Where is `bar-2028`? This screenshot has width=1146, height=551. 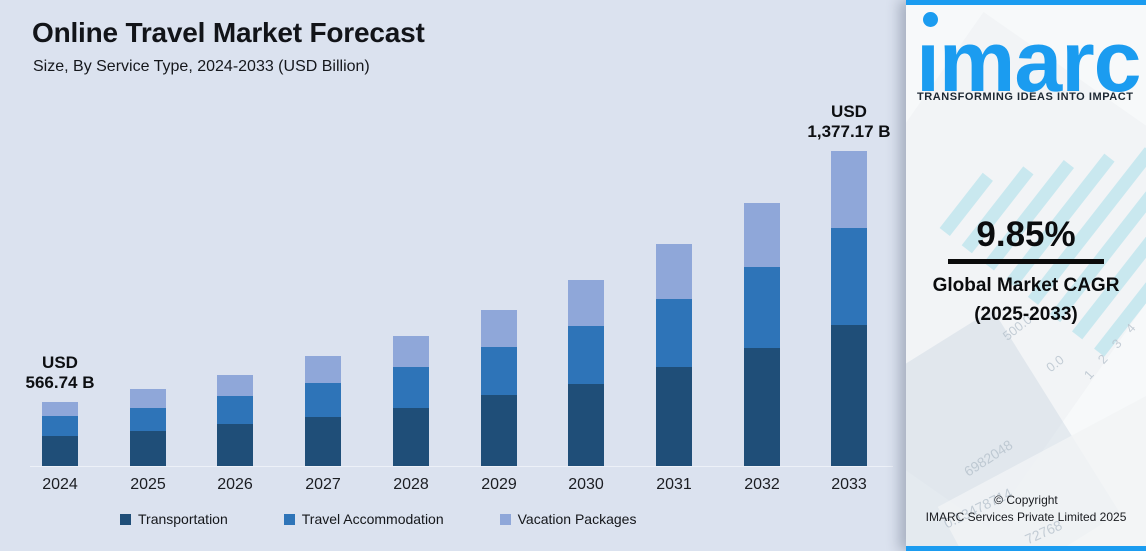
bar-2028 is located at coordinates (411, 401).